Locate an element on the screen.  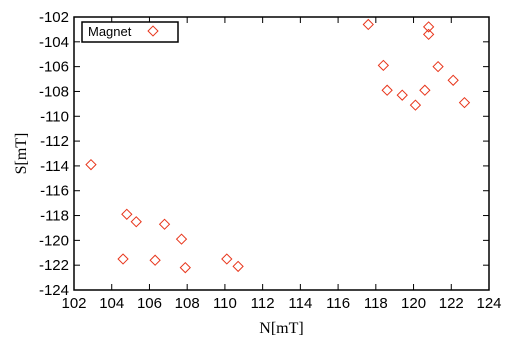
x-tick-label: 116 is located at coordinates (338, 303).